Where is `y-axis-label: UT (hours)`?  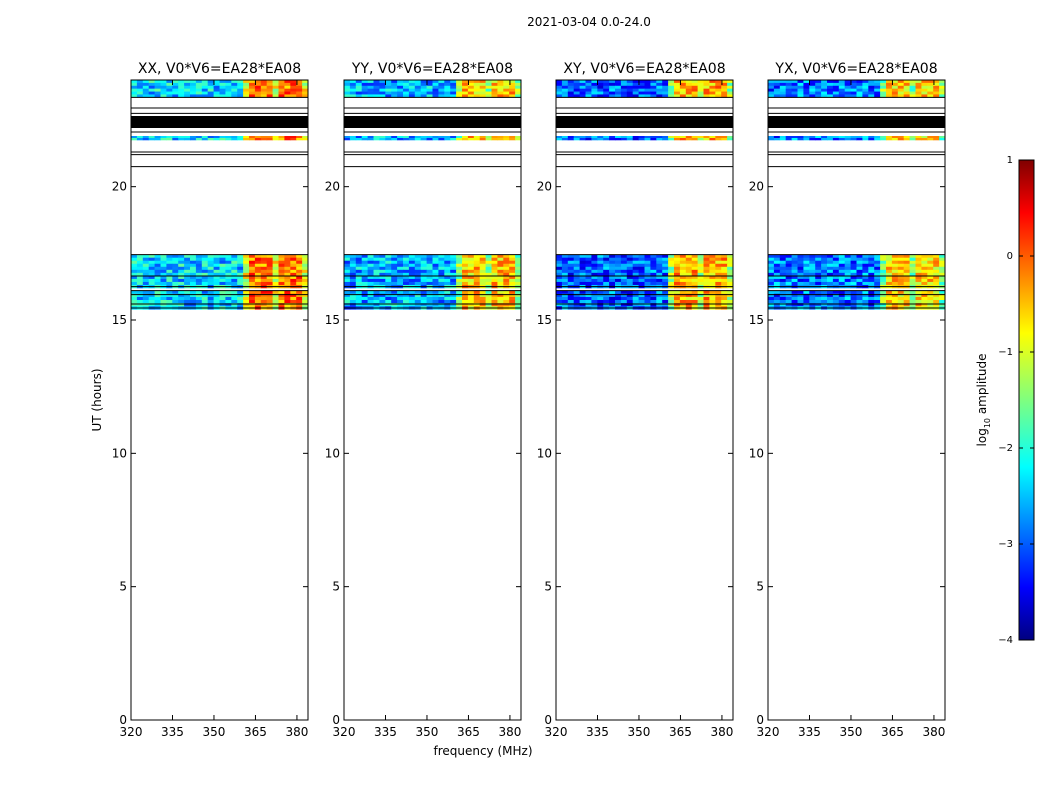
y-axis-label: UT (hours) is located at coordinates (97, 399).